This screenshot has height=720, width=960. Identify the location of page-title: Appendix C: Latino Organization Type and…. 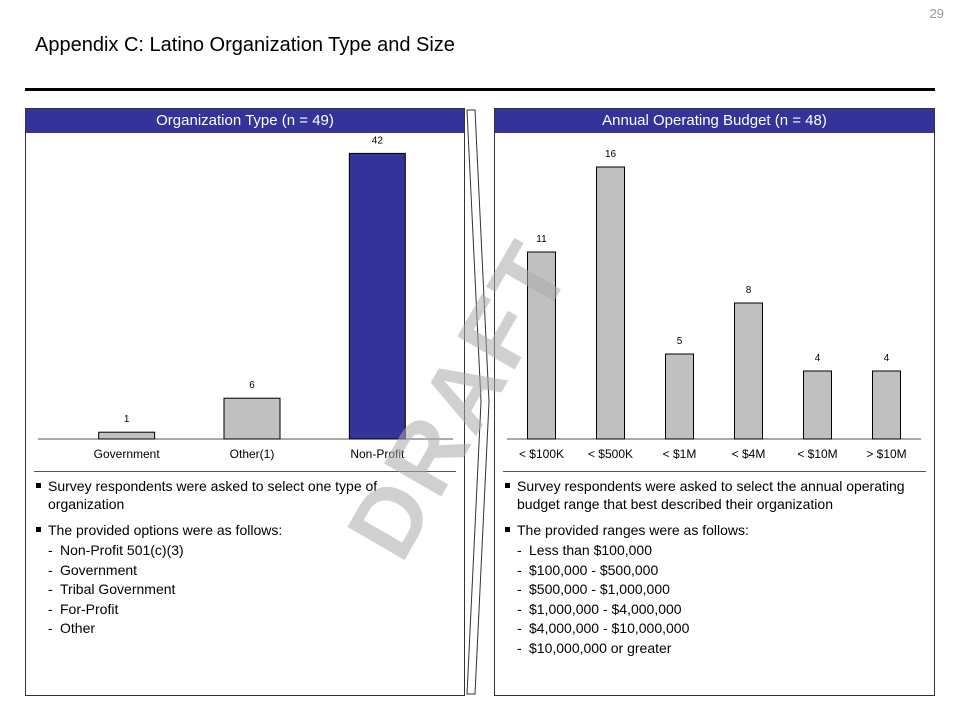
(245, 45).